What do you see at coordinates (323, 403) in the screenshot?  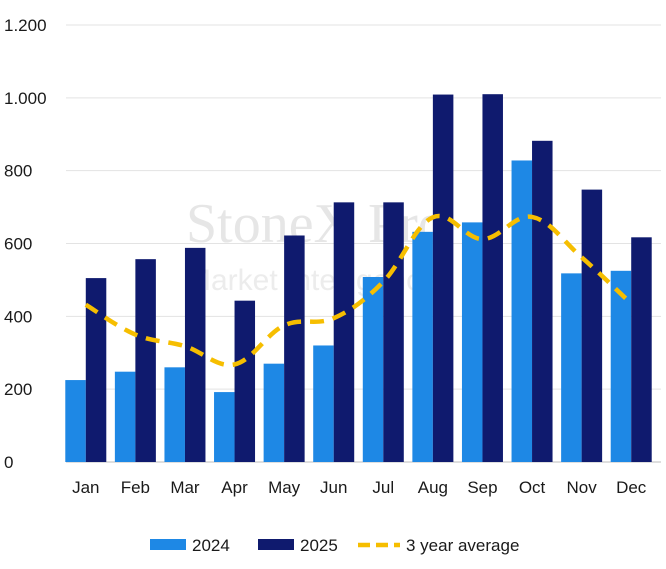 I see `bar-2024-Jun` at bounding box center [323, 403].